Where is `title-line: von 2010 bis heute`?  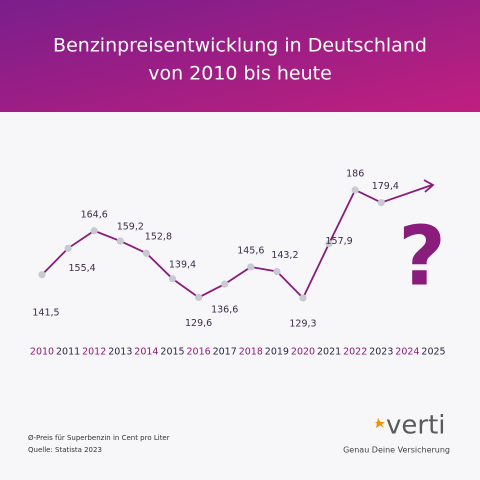
title-line: von 2010 bis heute is located at coordinates (240, 74).